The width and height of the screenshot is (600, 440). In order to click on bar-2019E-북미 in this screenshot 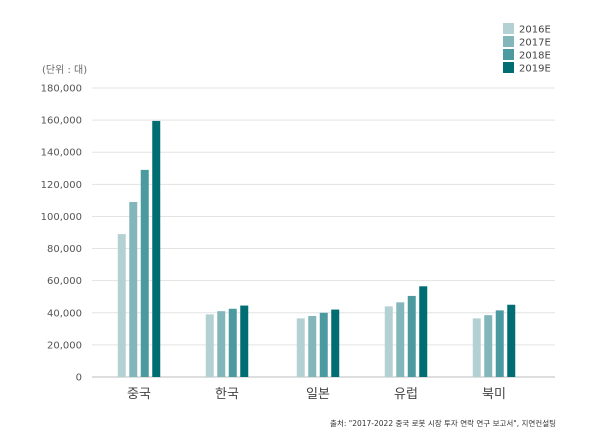, I will do `click(511, 340)`.